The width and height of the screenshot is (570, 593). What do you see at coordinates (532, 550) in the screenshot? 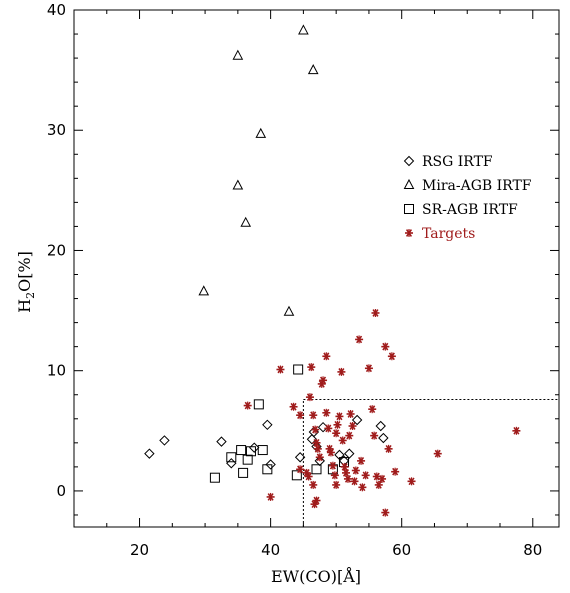
I see `x-tick-label: 80` at bounding box center [532, 550].